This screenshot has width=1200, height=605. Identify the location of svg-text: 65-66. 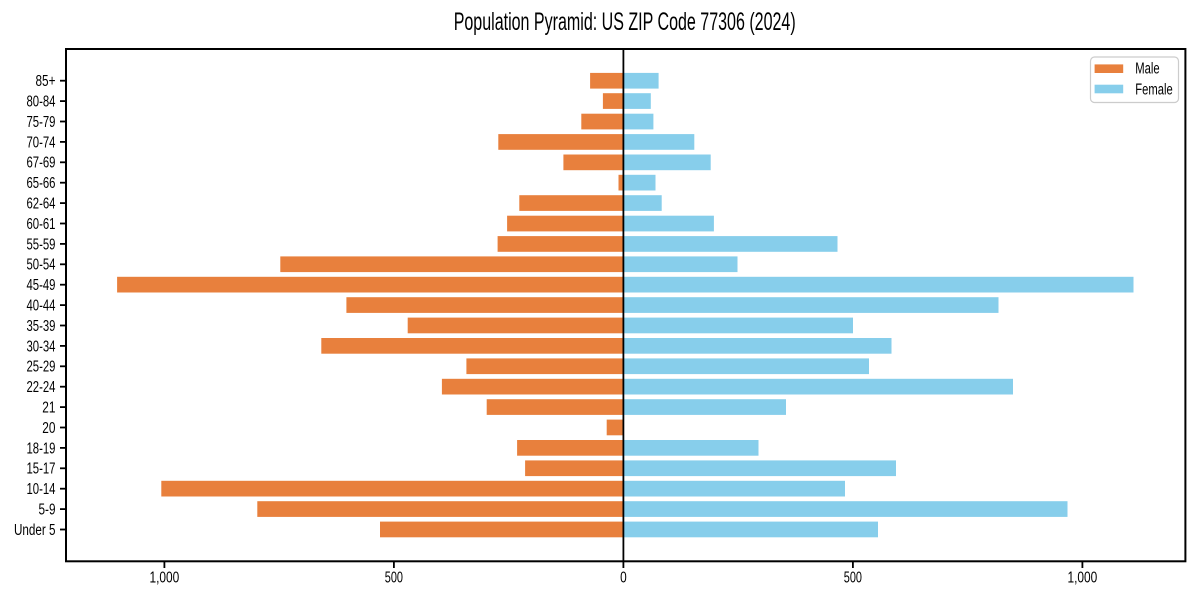
(41, 183).